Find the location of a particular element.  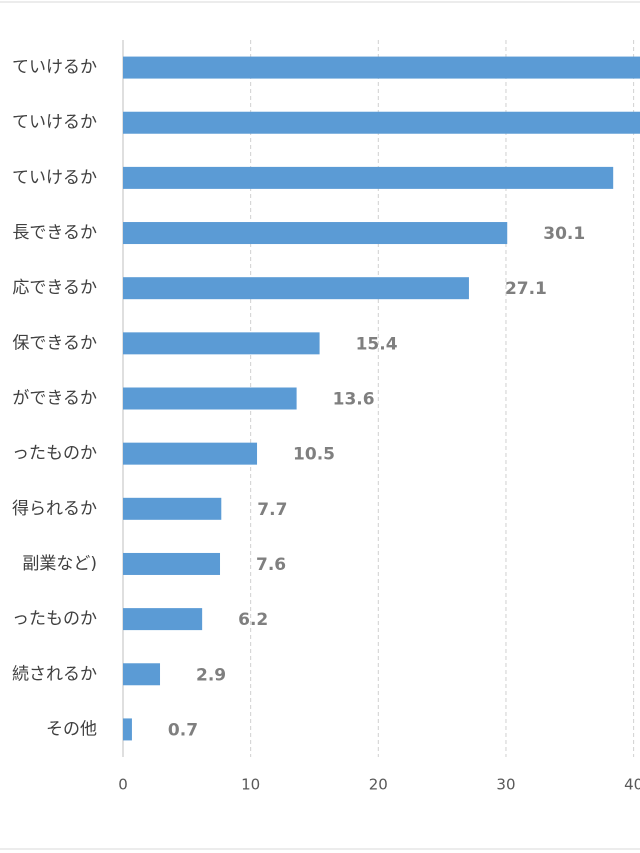

x-tick-label: 0 is located at coordinates (123, 785).